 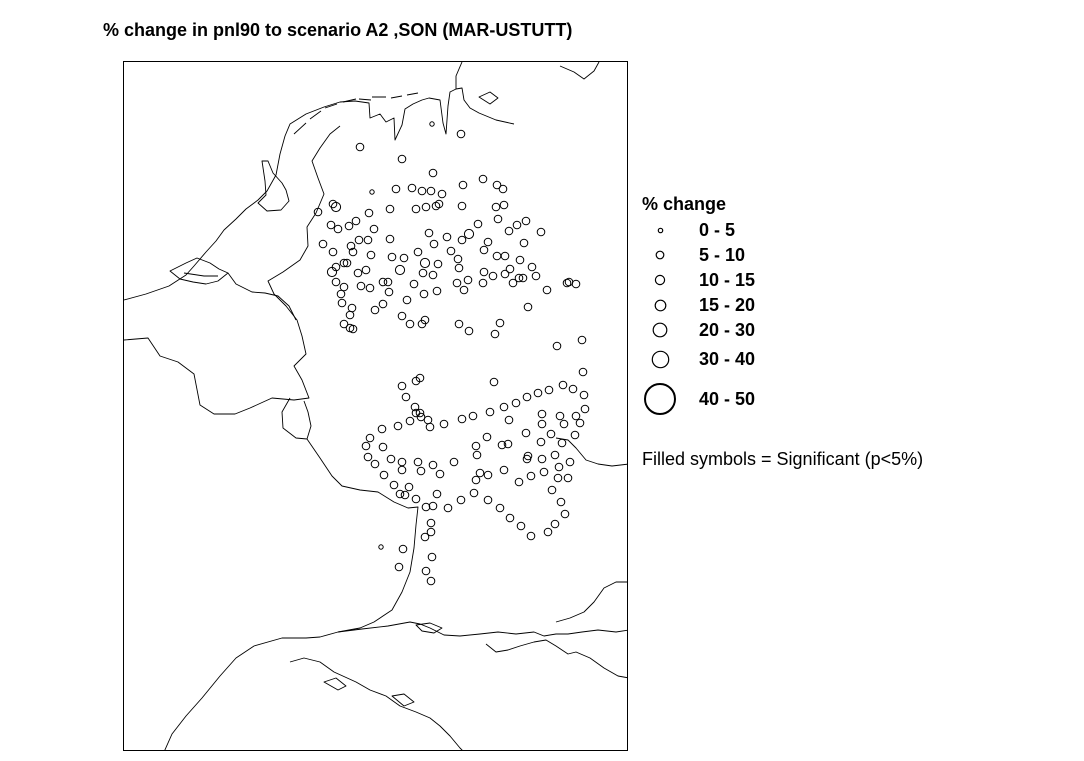 I want to click on legend-label: 5 - 10, so click(x=722, y=255).